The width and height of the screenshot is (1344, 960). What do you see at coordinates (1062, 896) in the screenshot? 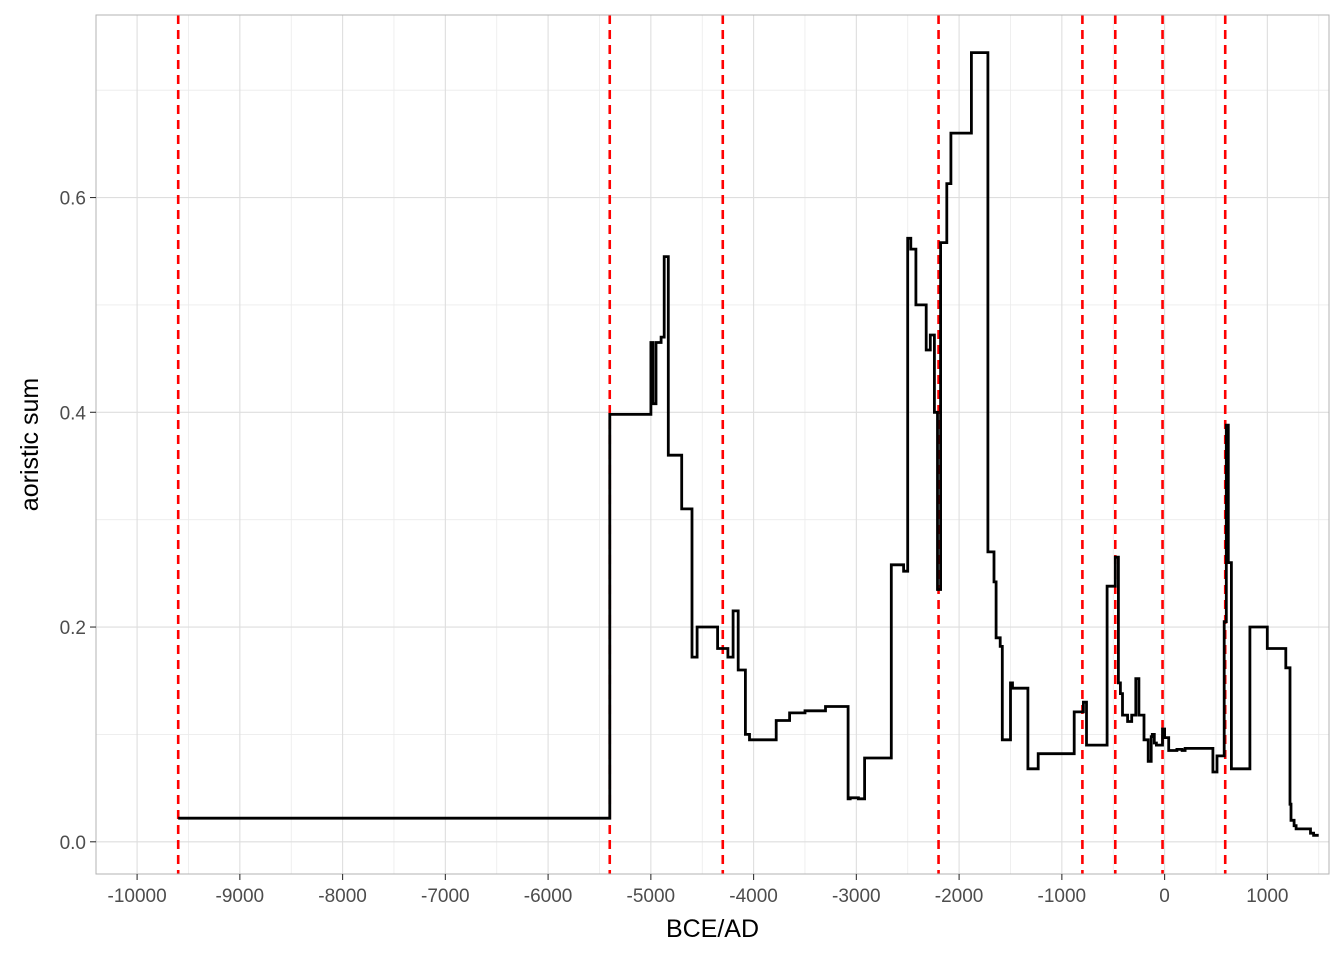
I see `x-tick-label: -1000` at bounding box center [1062, 896].